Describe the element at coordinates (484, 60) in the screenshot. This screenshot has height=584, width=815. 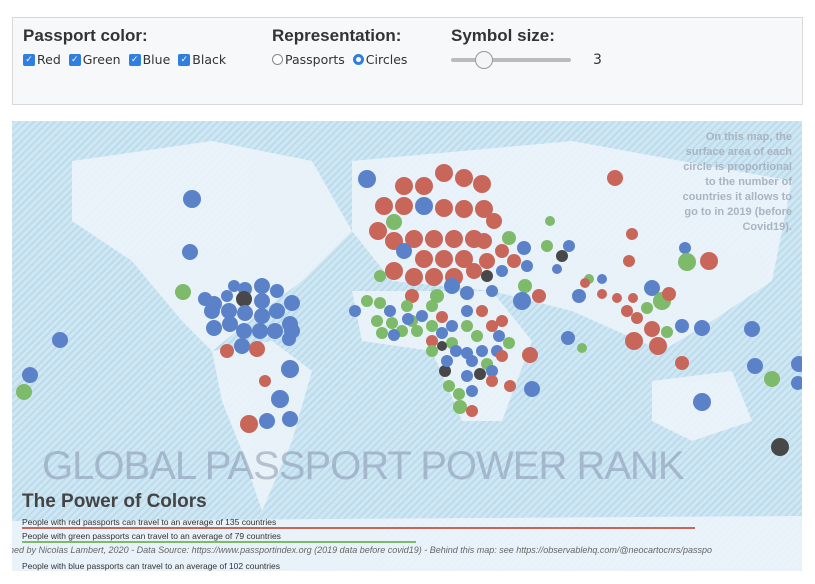
I see `slider-thumb` at that location.